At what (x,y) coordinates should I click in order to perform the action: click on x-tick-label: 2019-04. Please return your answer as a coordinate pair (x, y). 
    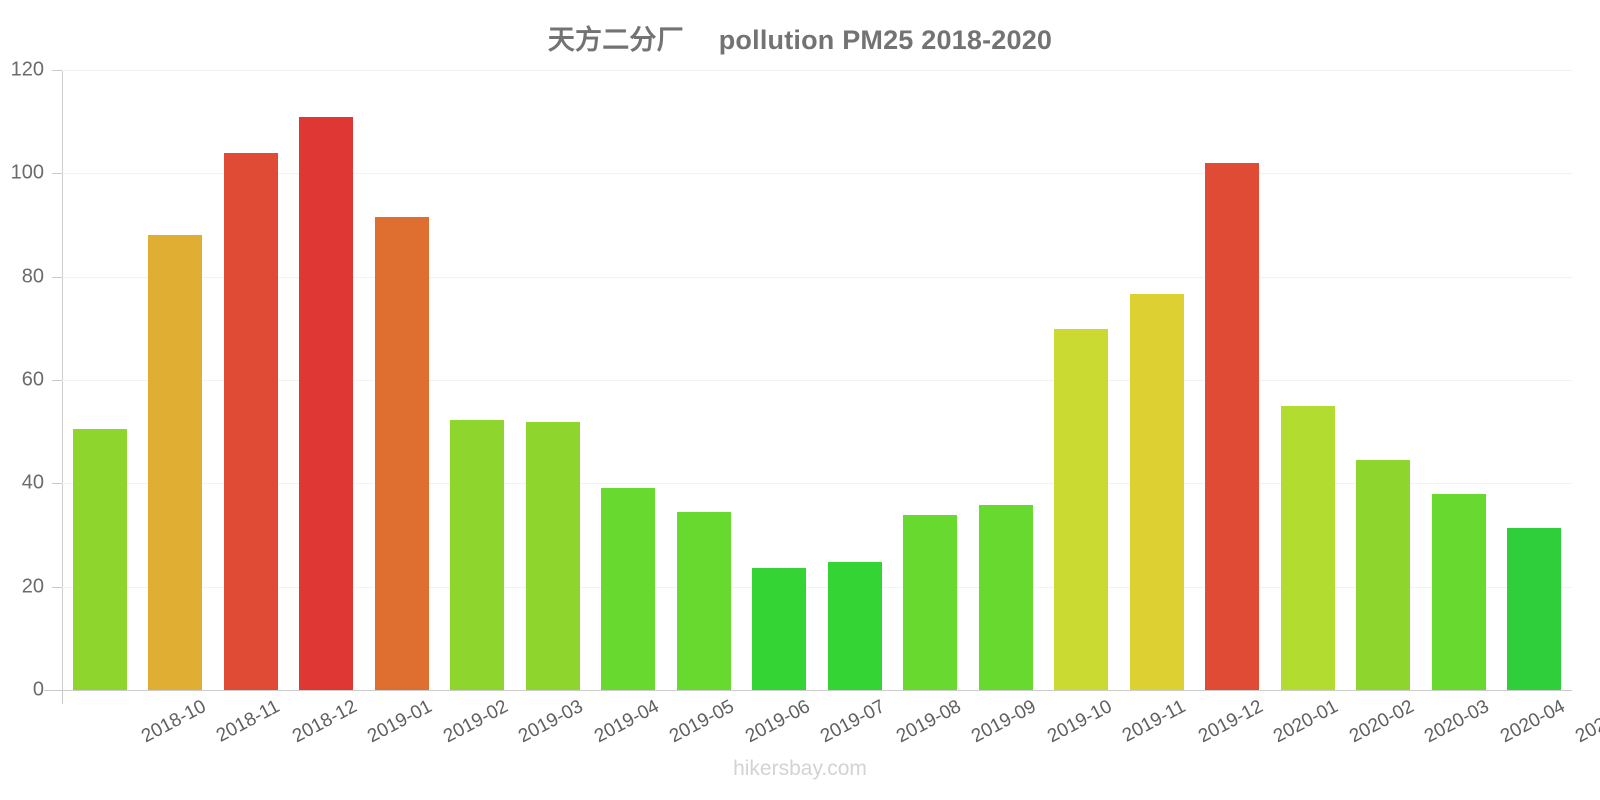
    Looking at the image, I should click on (626, 722).